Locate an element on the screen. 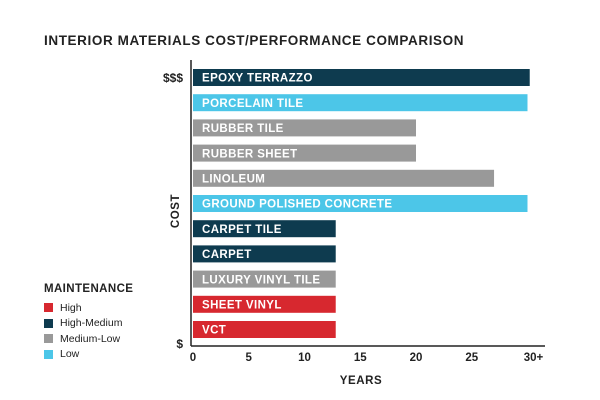 This screenshot has height=400, width=600. x-axis-label: YEARS is located at coordinates (361, 381).